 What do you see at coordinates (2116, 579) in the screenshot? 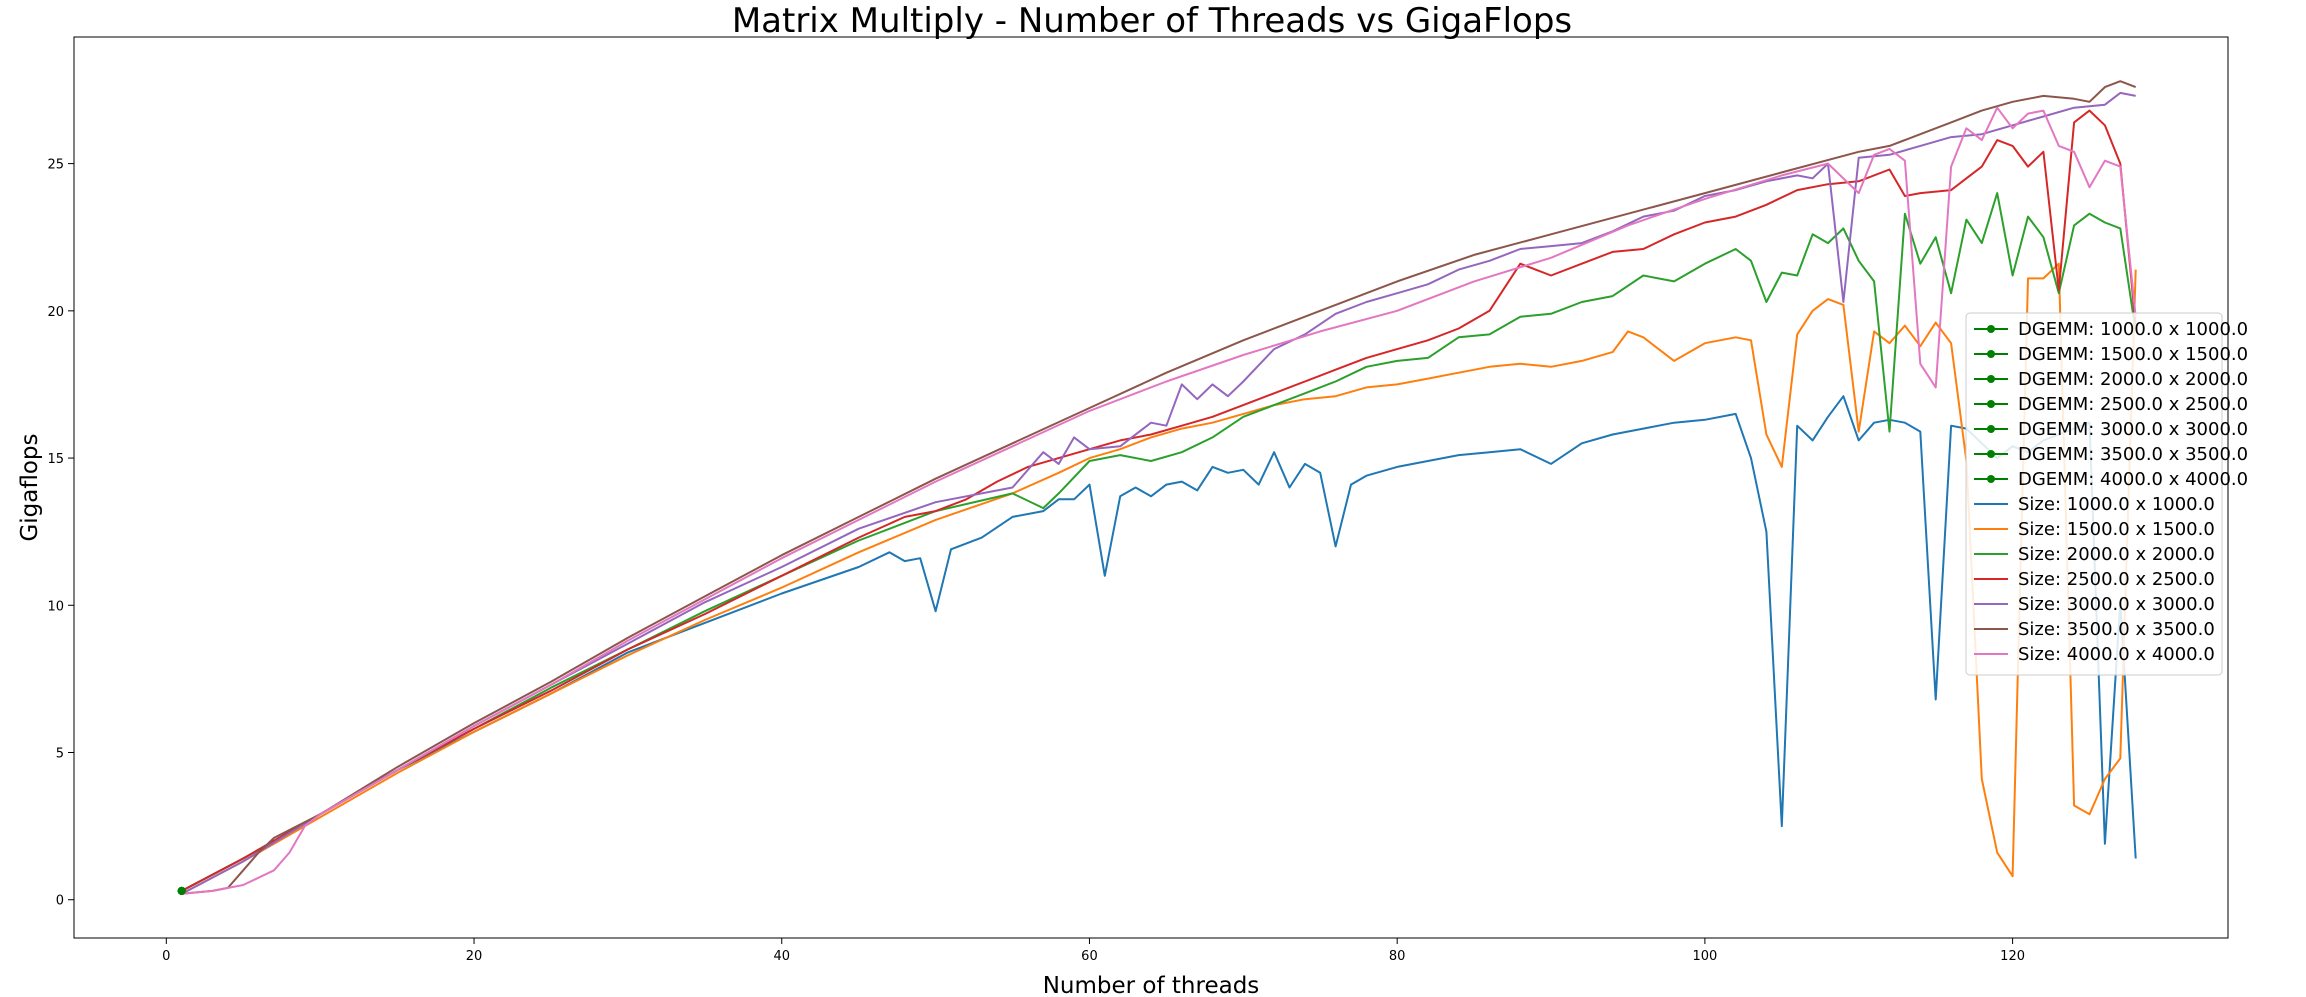
I see `legend-label: Size: 2500.0 x 2500.0` at bounding box center [2116, 579].